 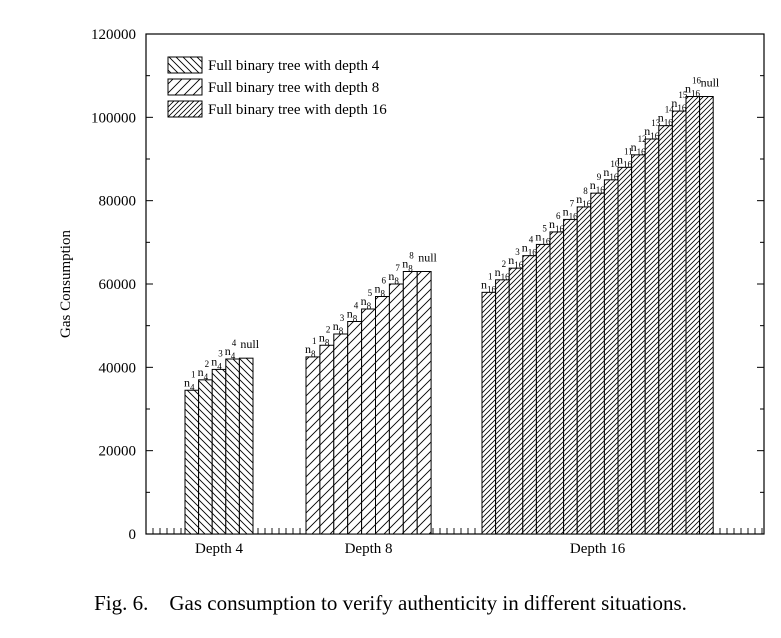 What do you see at coordinates (297, 110) in the screenshot?
I see `legend-label-depth-16: Full binary tree with depth 16` at bounding box center [297, 110].